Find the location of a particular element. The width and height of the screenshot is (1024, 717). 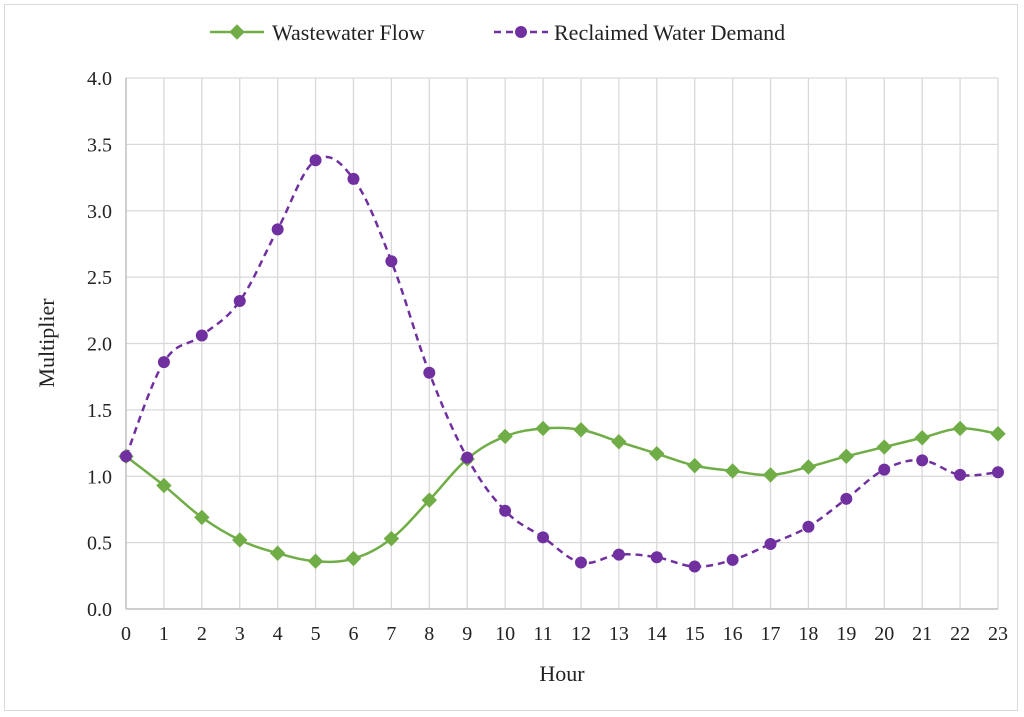

y-tick-label: 2.5 is located at coordinates (99, 278).